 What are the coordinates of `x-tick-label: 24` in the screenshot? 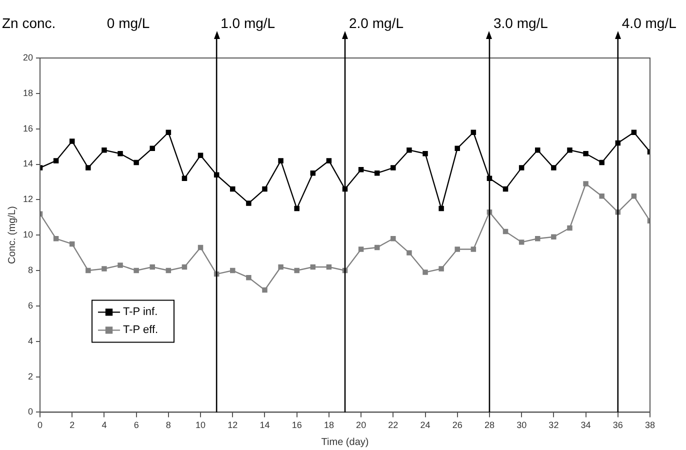 It's located at (425, 425).